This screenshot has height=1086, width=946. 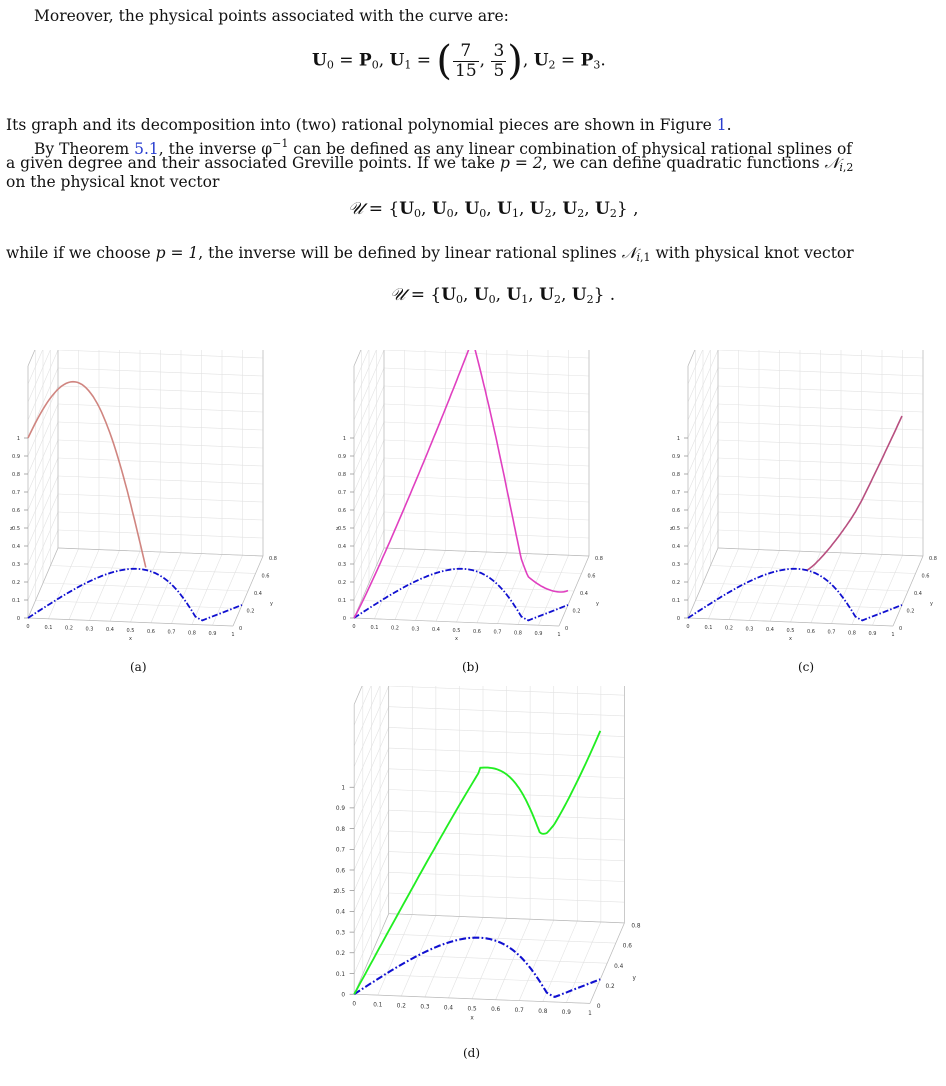 I want to click on theorem-line3-text: on the physical knot vector, so click(x=113, y=182).